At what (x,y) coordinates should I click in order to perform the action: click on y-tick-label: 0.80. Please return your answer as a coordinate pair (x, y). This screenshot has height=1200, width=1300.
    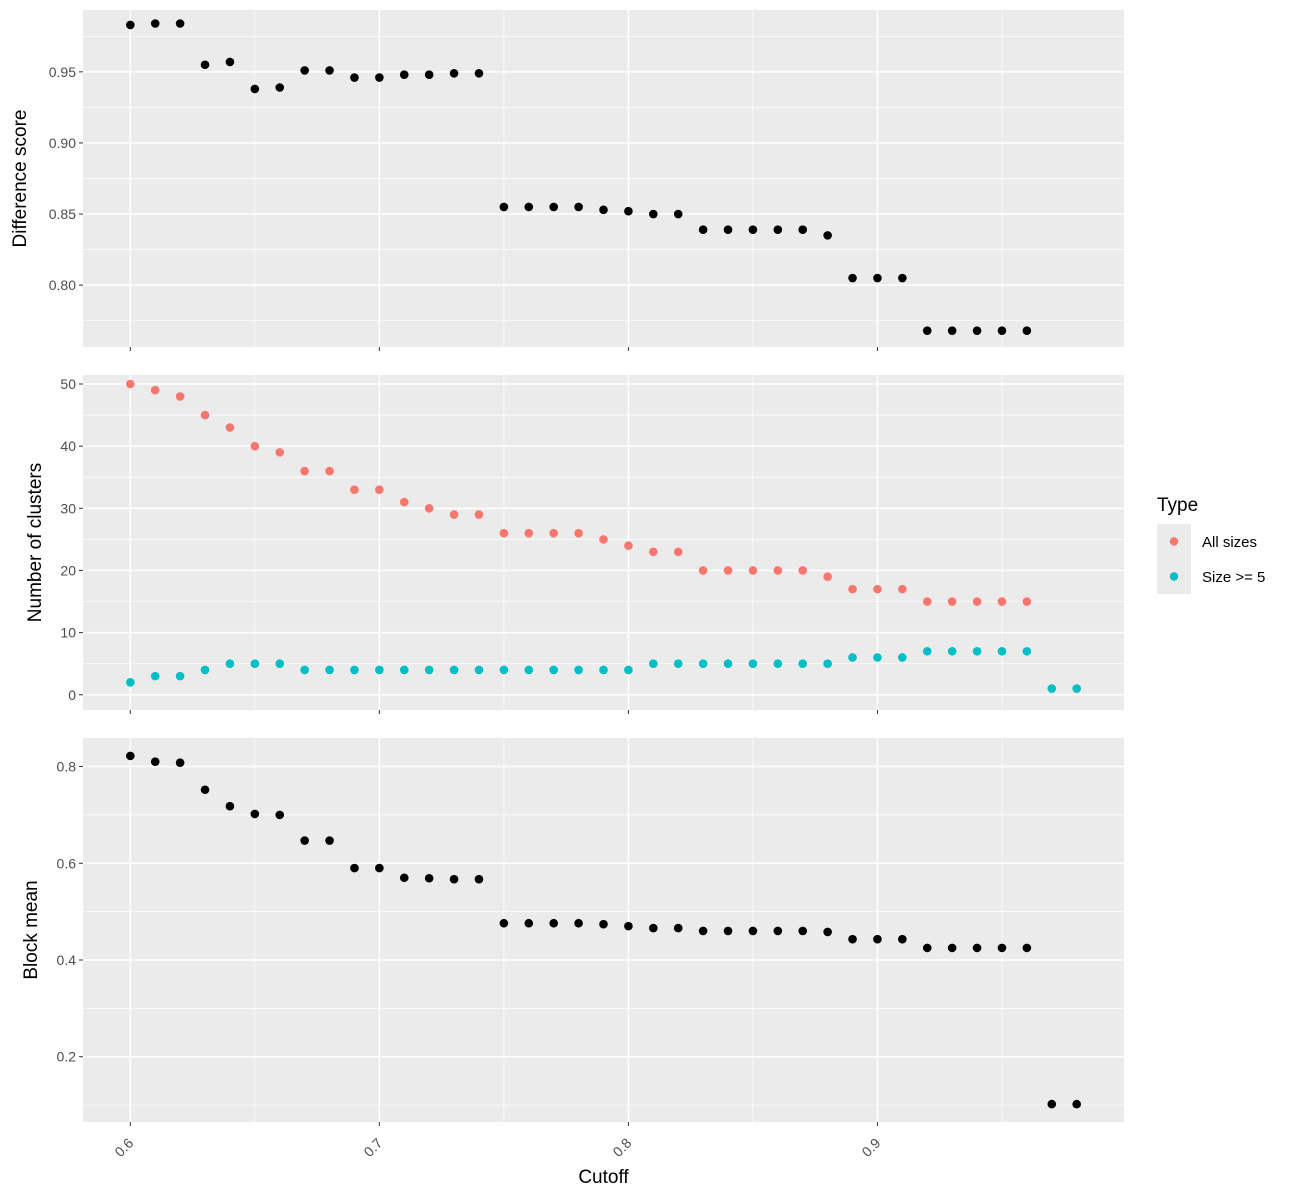
    Looking at the image, I should click on (62, 285).